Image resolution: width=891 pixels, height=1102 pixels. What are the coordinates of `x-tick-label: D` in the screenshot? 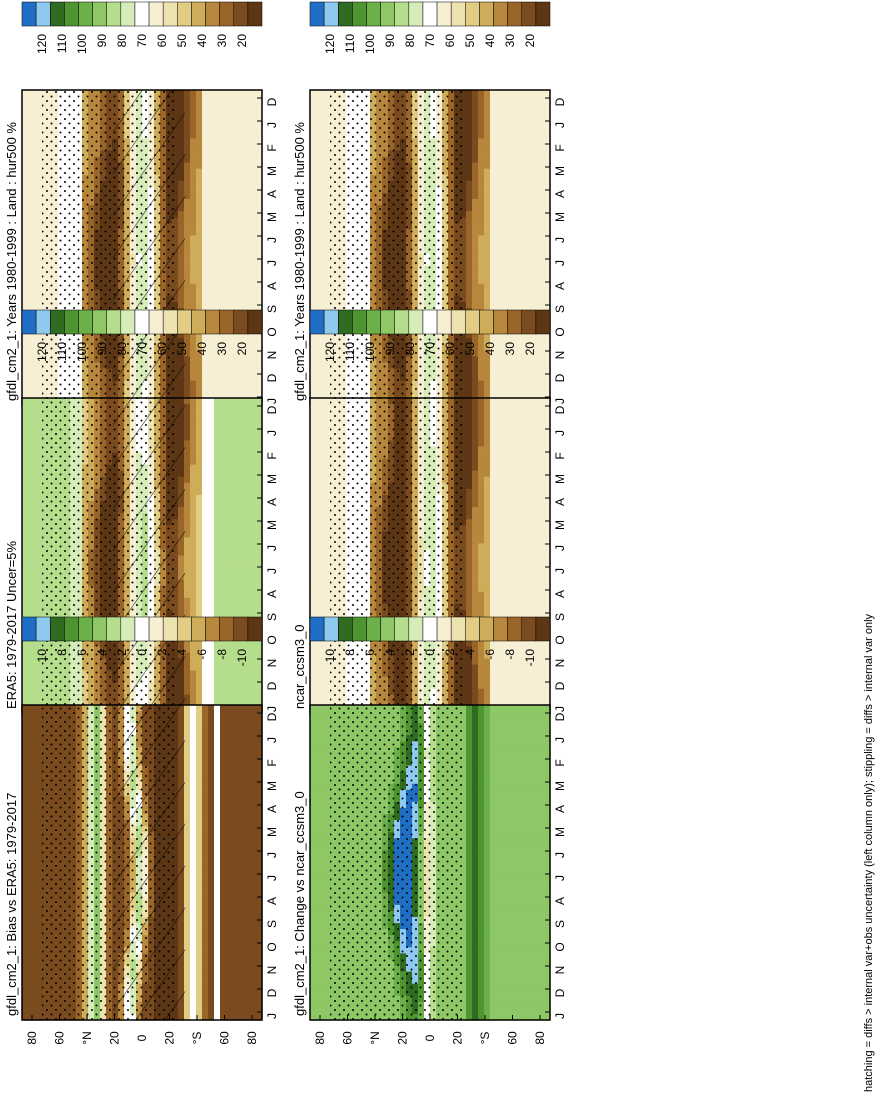 It's located at (272, 685).